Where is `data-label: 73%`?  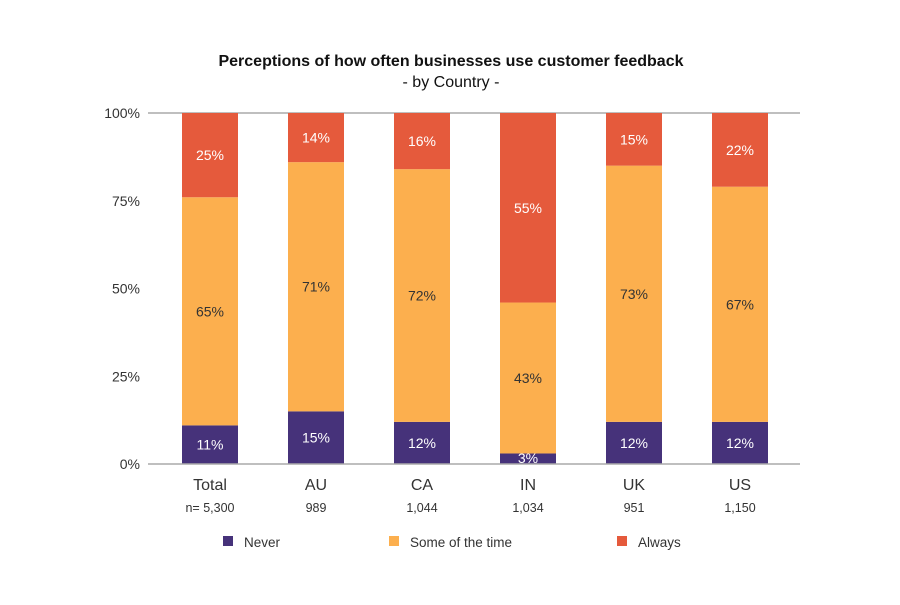 data-label: 73% is located at coordinates (634, 294).